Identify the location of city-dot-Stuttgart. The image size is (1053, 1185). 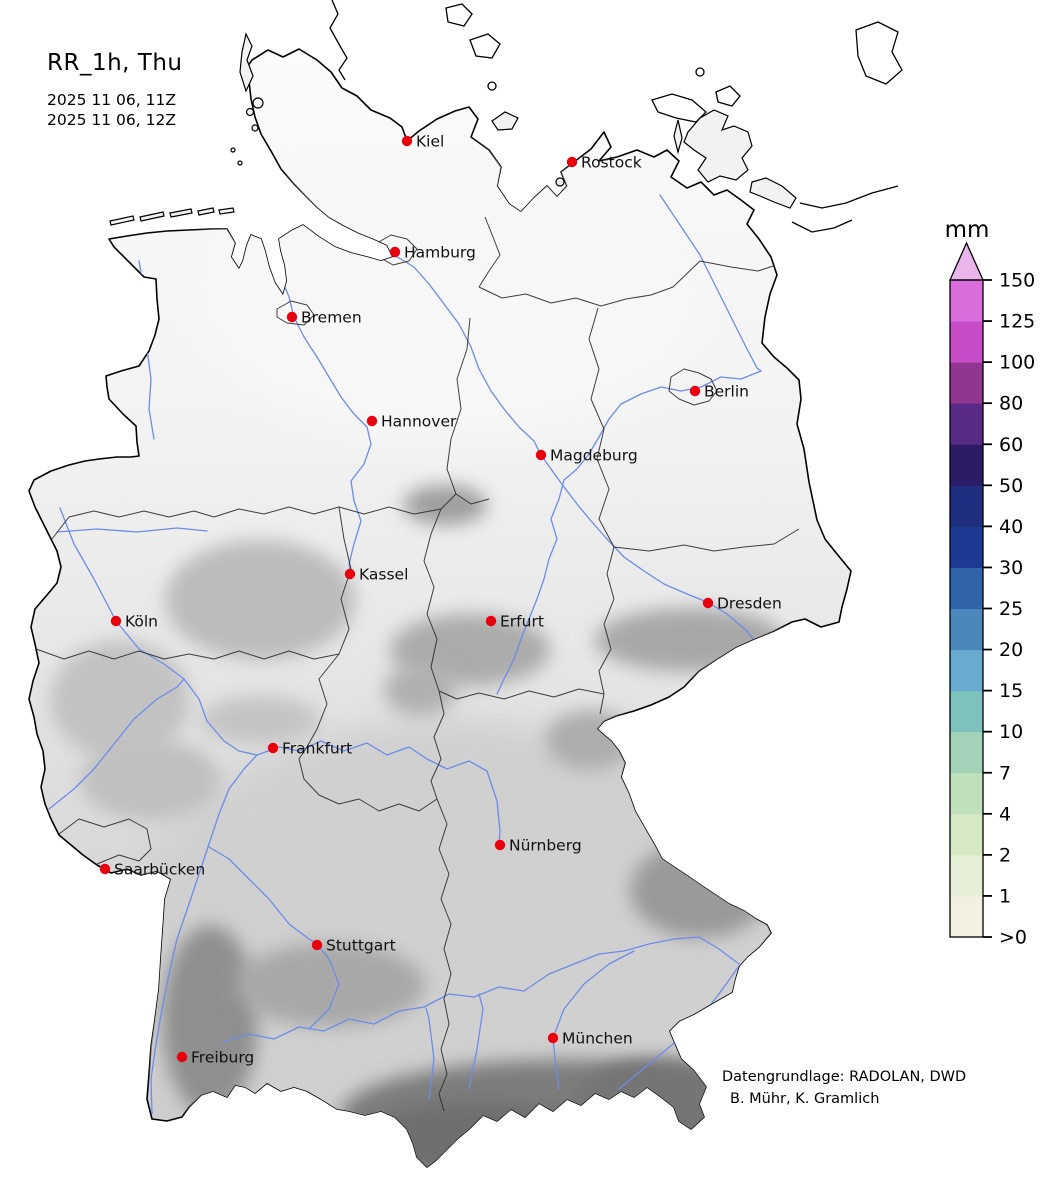
(317, 945).